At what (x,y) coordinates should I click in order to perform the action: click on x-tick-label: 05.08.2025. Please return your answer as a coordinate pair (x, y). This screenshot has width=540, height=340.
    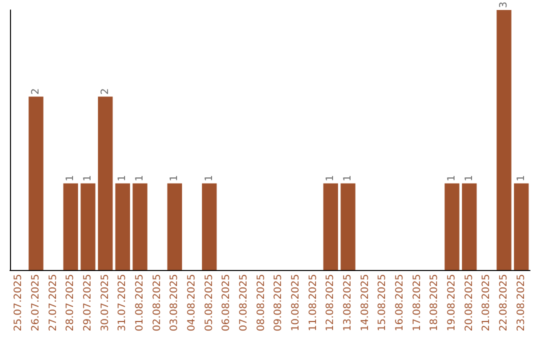
    Looking at the image, I should click on (209, 303).